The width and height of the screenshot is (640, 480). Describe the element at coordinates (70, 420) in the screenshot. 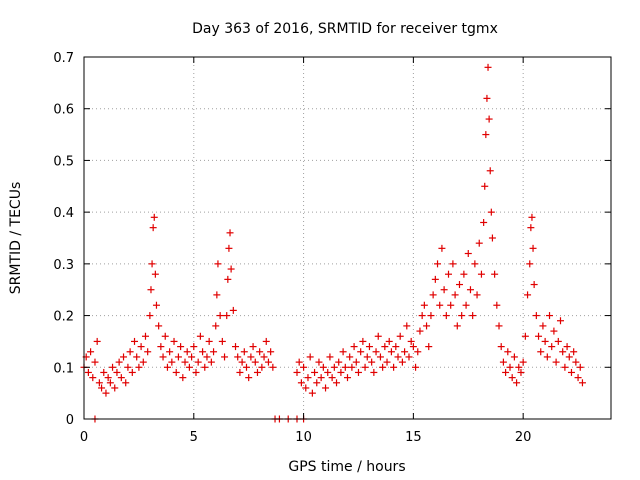

I see `y-tick-label: 0` at that location.